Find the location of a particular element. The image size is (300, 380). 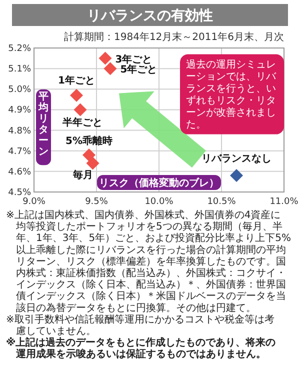

y-tick-label: 4.9% is located at coordinates (20, 111).